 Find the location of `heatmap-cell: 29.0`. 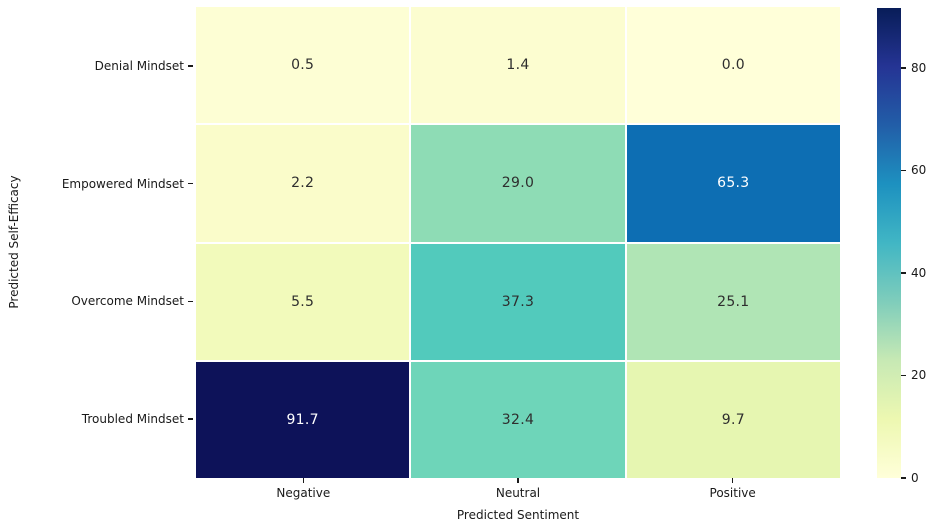

heatmap-cell: 29.0 is located at coordinates (518, 183).